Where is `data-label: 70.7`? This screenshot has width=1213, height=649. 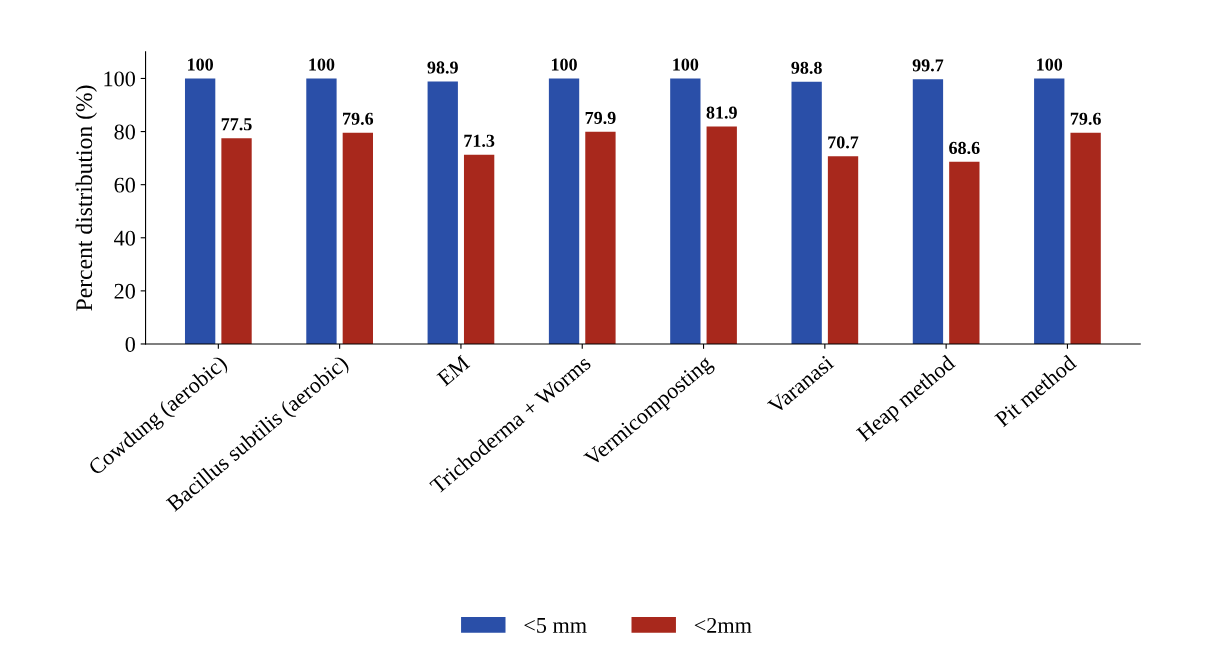 data-label: 70.7 is located at coordinates (843, 142).